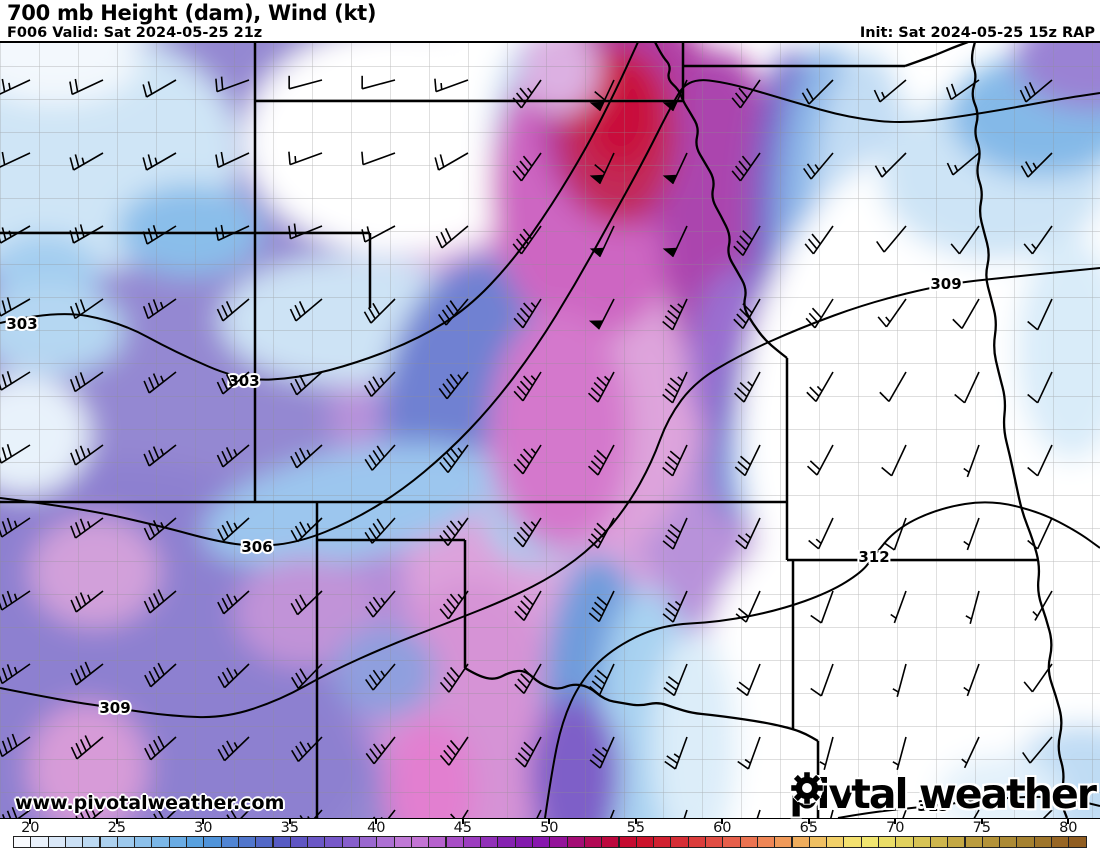 Image resolution: width=1100 pixels, height=850 pixels. I want to click on colorbar-tick-label: 20, so click(30, 828).